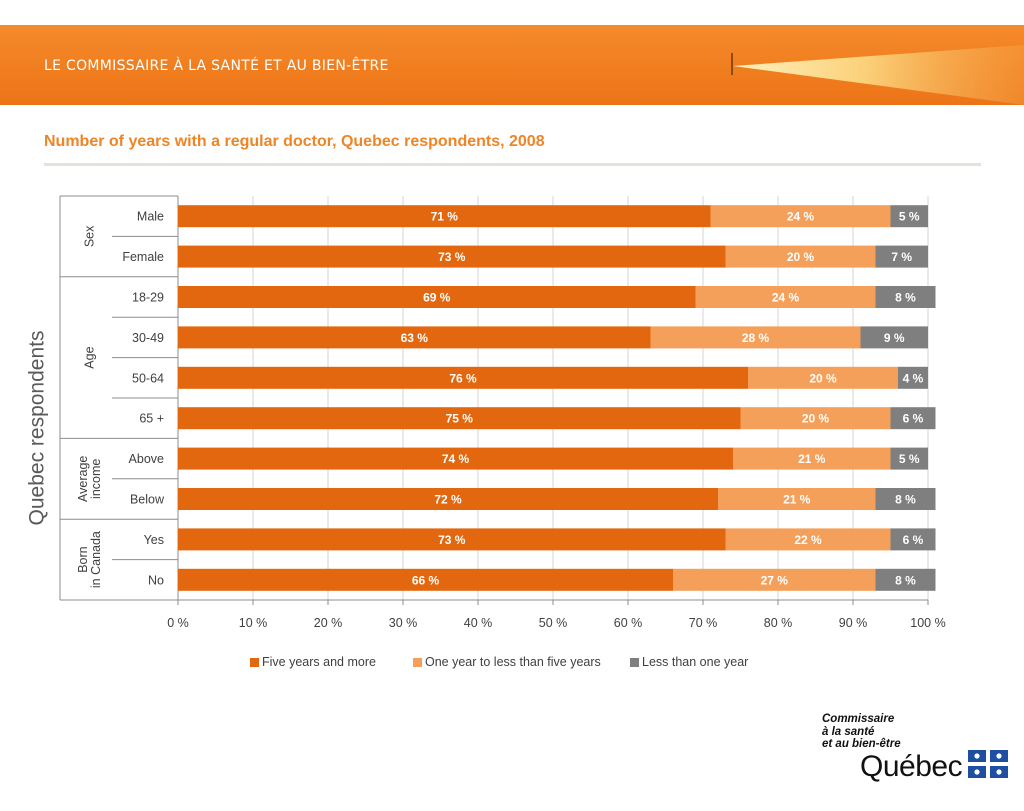  What do you see at coordinates (37, 428) in the screenshot?
I see `y-axis-title: Quebec respondents` at bounding box center [37, 428].